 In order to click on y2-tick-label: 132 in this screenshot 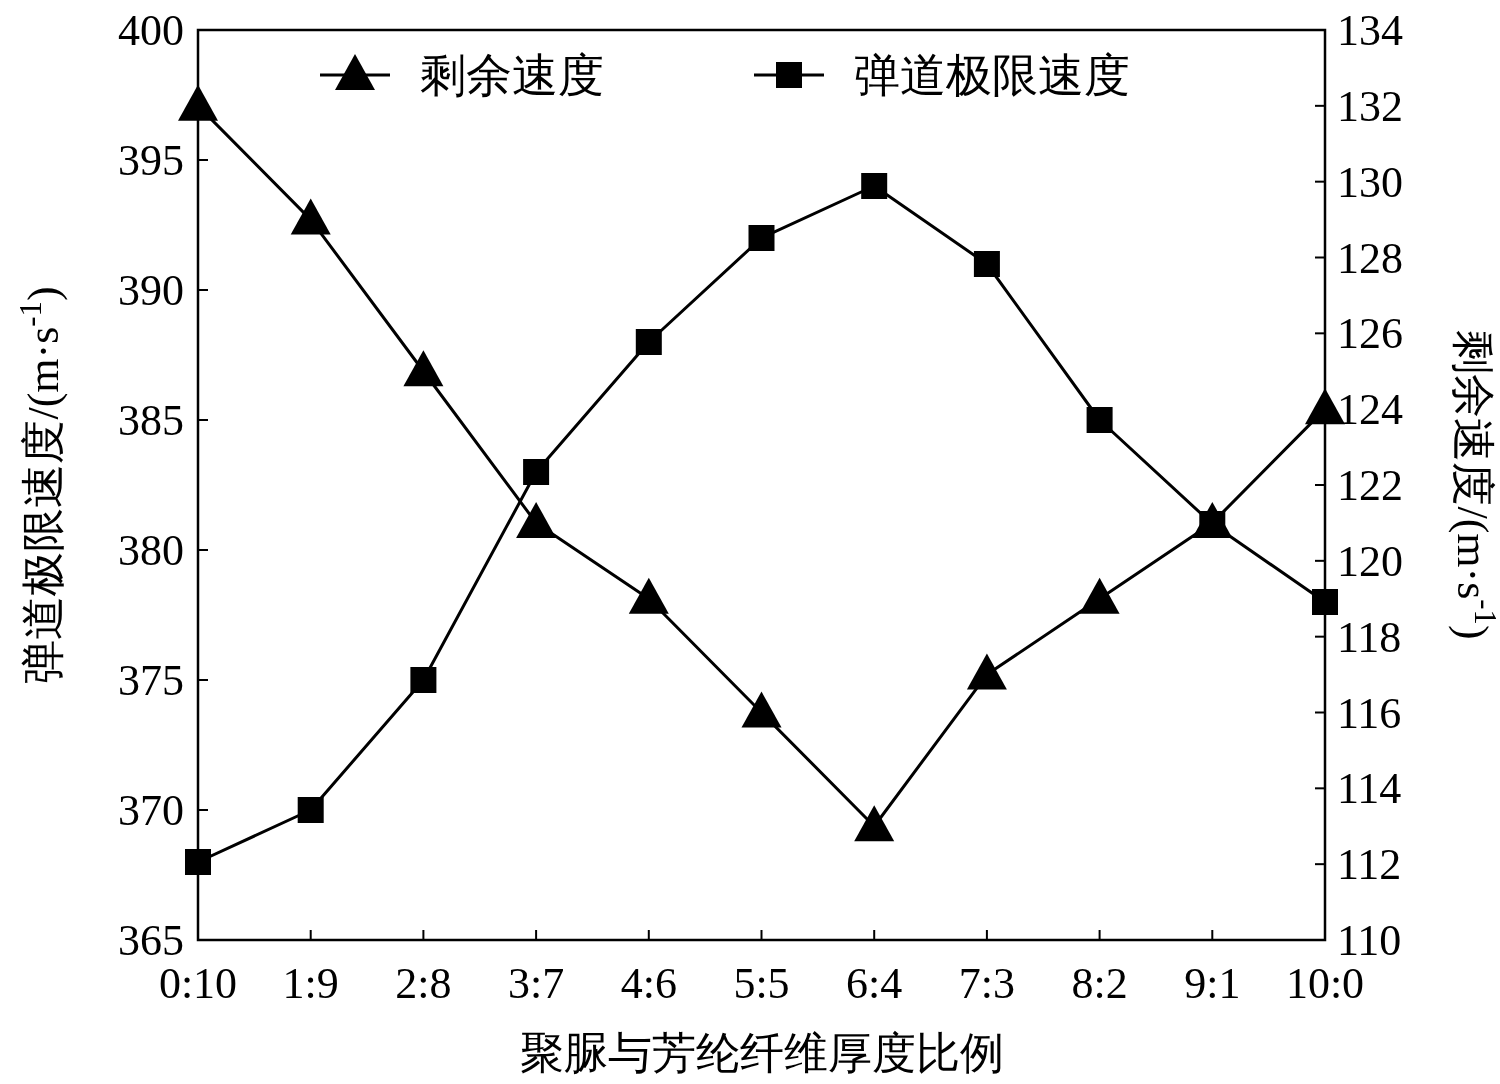, I will do `click(1370, 106)`.